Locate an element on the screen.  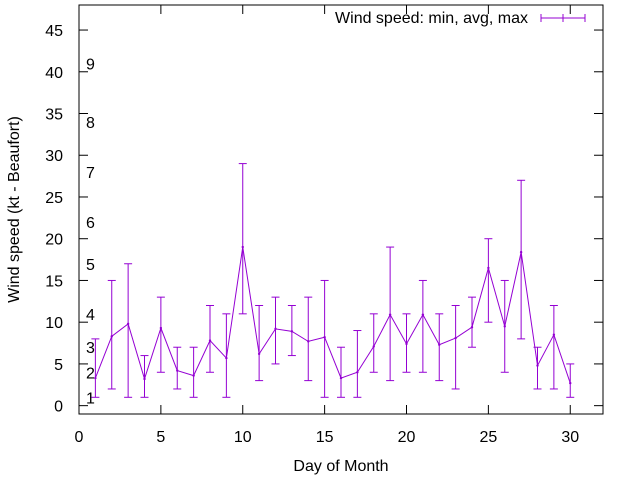
x-tick-label: 15 is located at coordinates (325, 437).